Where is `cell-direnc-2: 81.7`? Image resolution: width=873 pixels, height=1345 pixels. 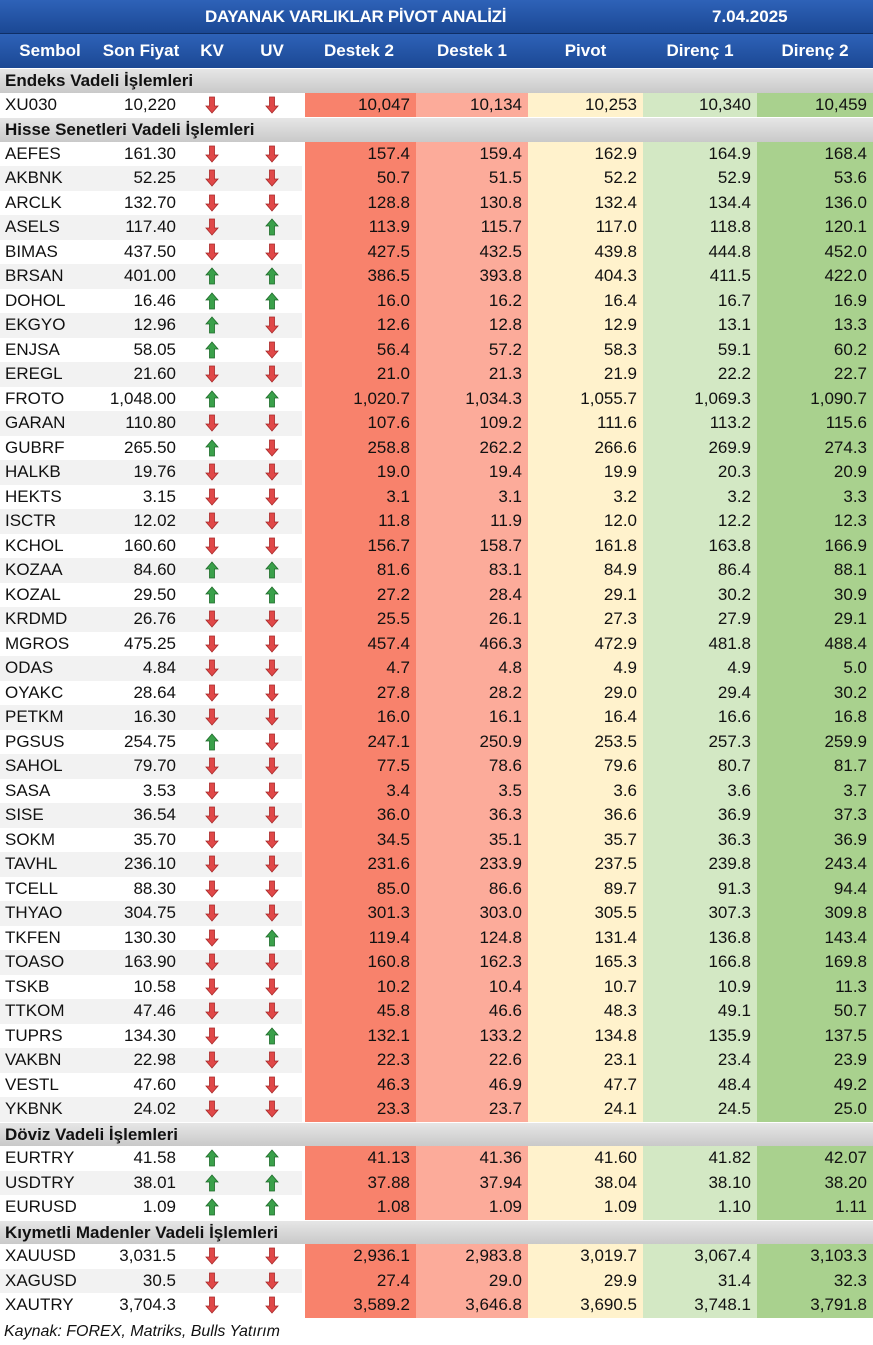 cell-direnc-2: 81.7 is located at coordinates (815, 766).